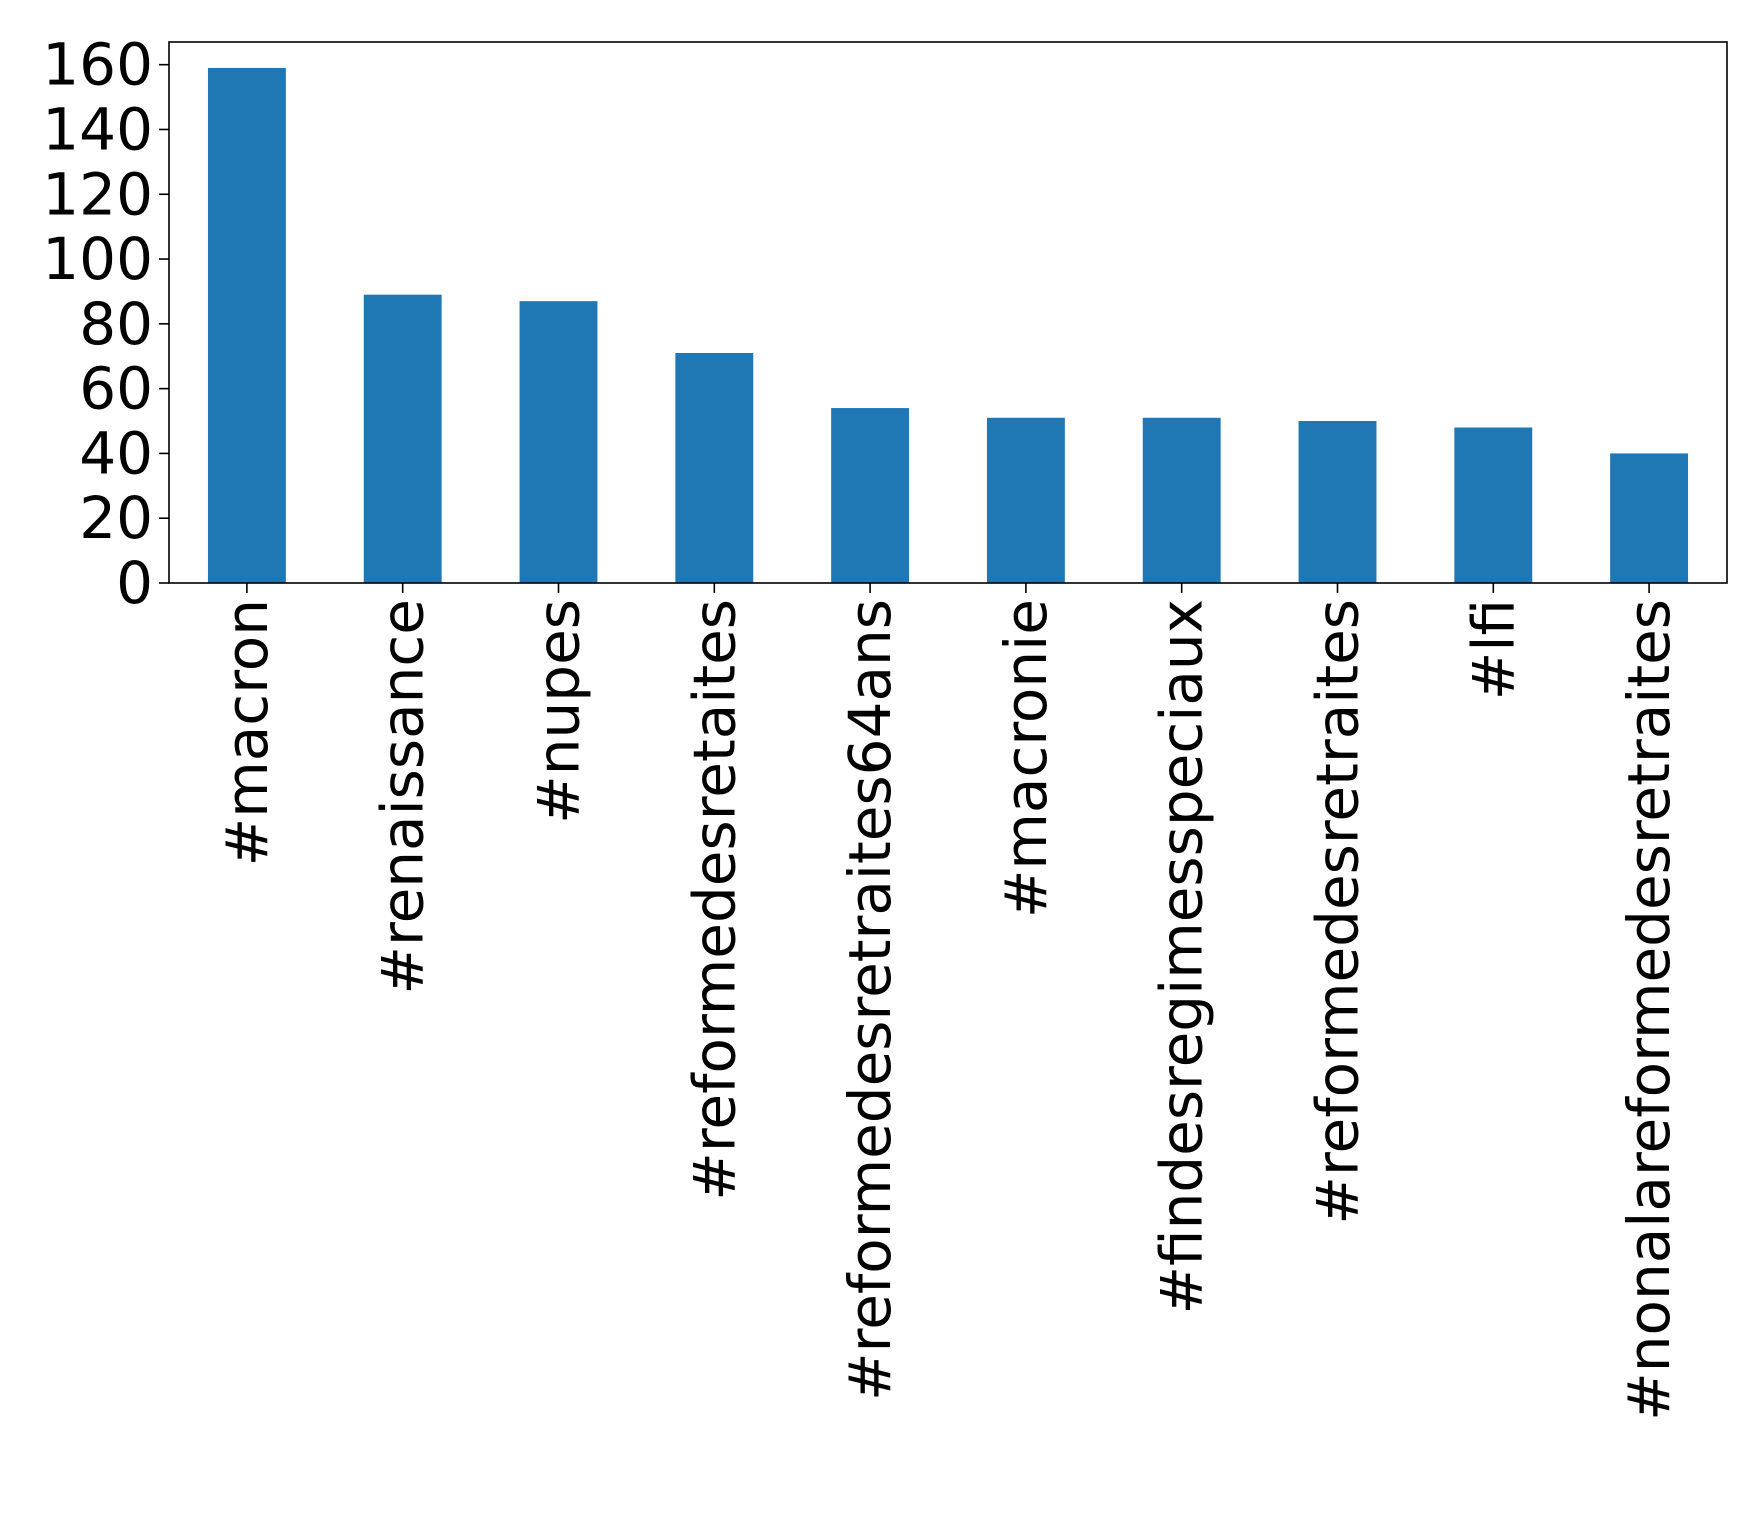 This screenshot has width=1758, height=1515. Describe the element at coordinates (247, 732) in the screenshot. I see `x-tick-label: #macron` at that location.